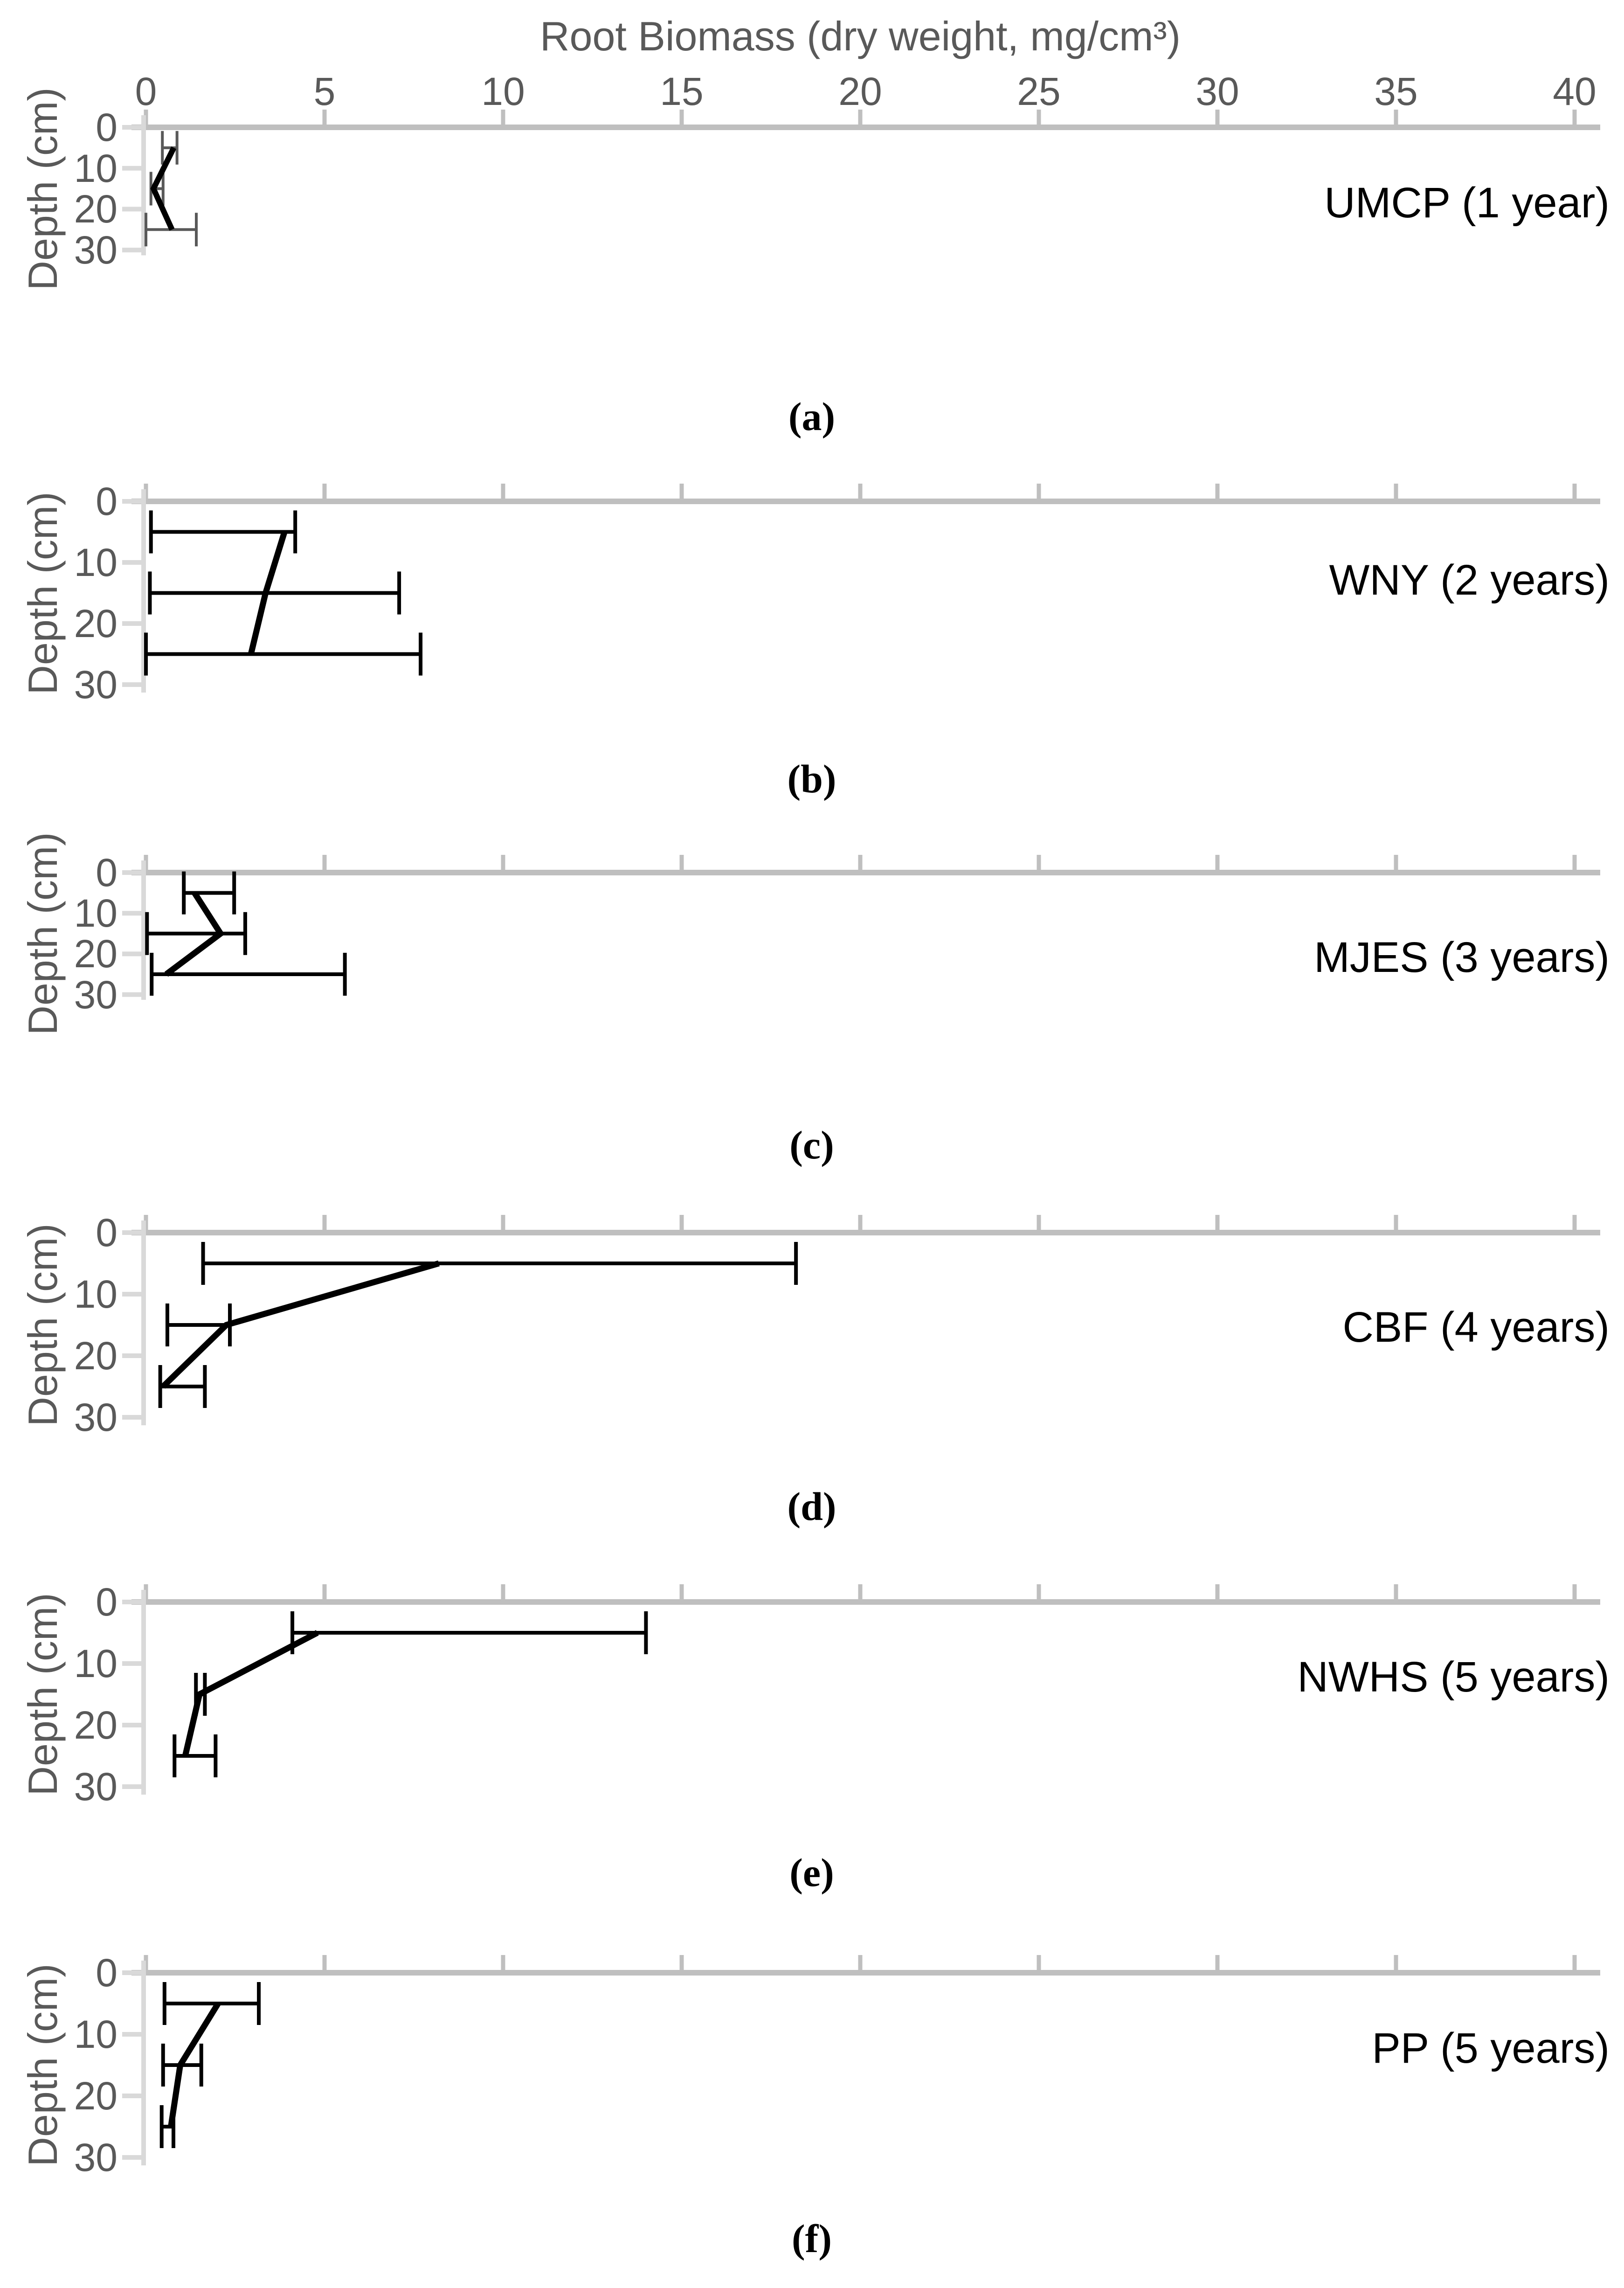  Describe the element at coordinates (43, 1325) in the screenshot. I see `y-axis-title-panel-d: Depth (cm)` at that location.